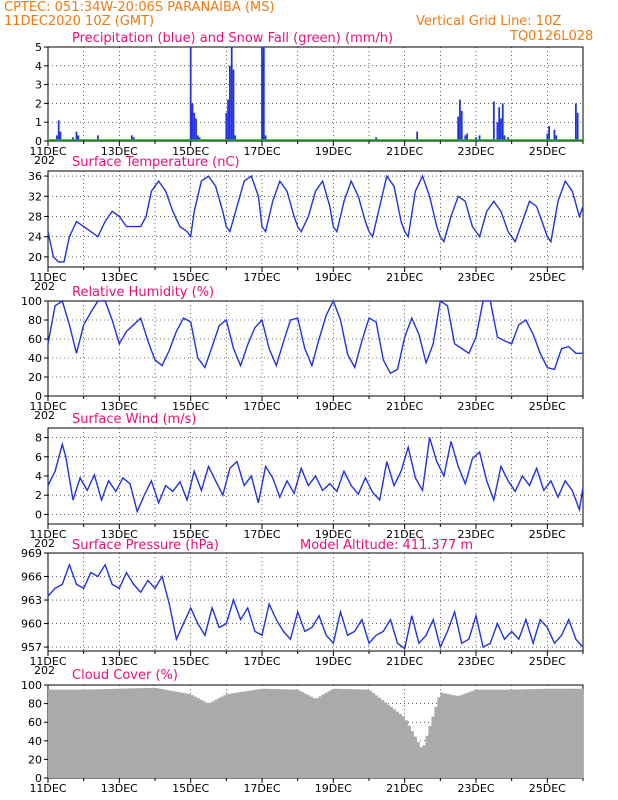  I want to click on header-location: CPTEC: 051:34W-20:06S PARANAIBA (MS), so click(139, 7).